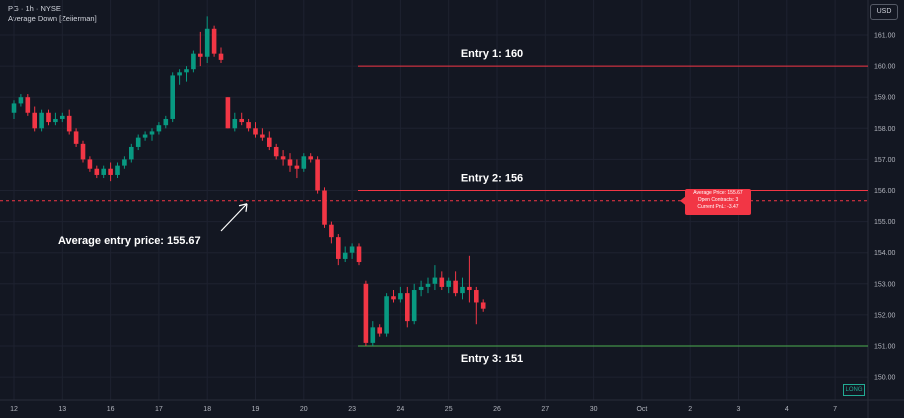 The width and height of the screenshot is (904, 418). What do you see at coordinates (52, 18) in the screenshot?
I see `indicator-name: Average Down [Zeiierman]` at bounding box center [52, 18].